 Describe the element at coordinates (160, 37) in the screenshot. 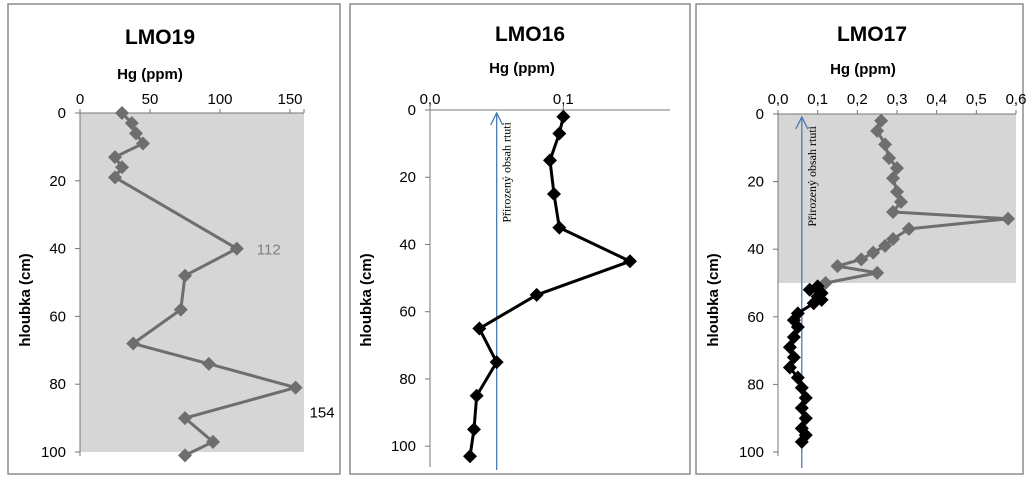

I see `chart-title-lmo19: LMO19` at that location.